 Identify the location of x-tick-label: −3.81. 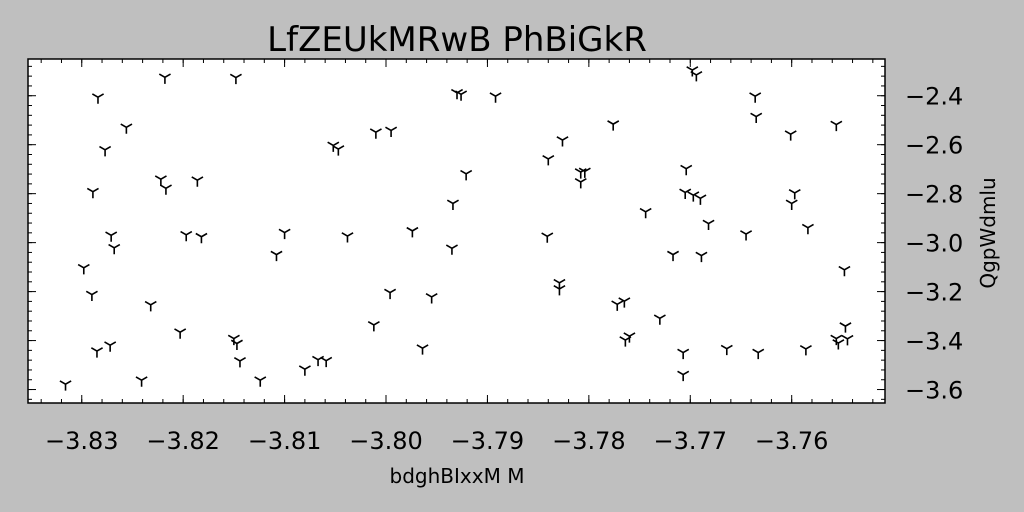
(285, 441).